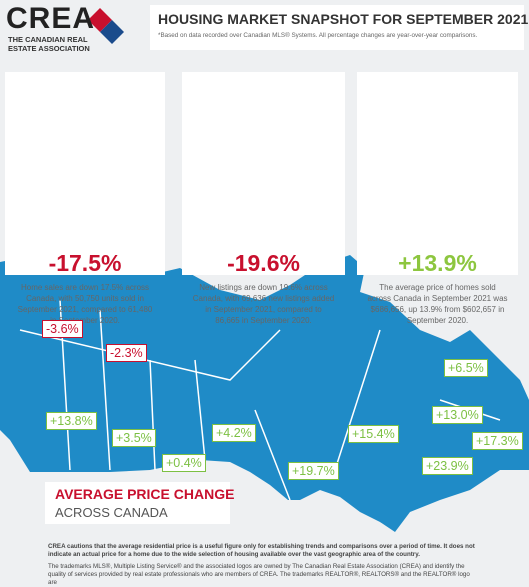 This screenshot has width=529, height=587. I want to click on region-label: +23.9%, so click(447, 466).